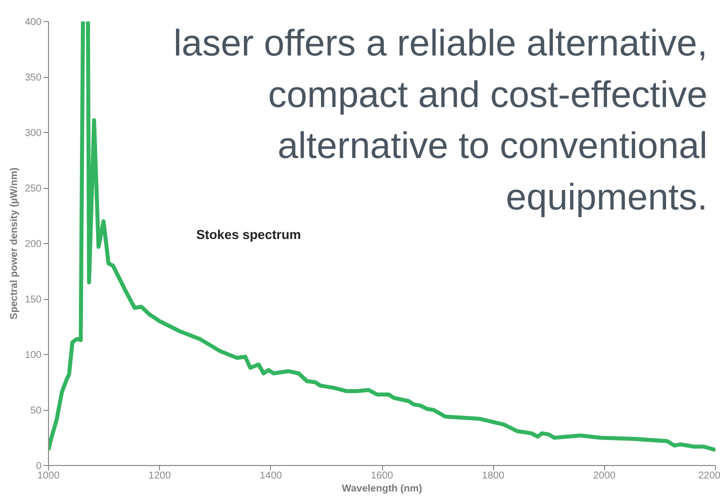  I want to click on x-tick-label: 1400, so click(271, 476).